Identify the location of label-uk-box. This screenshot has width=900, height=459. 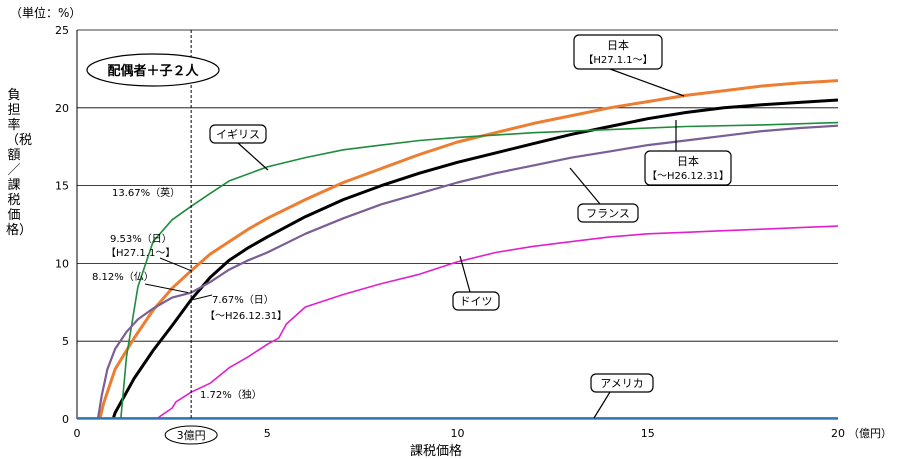
(238, 134).